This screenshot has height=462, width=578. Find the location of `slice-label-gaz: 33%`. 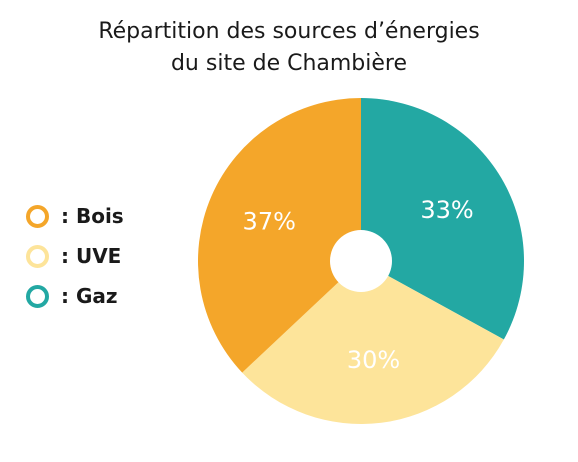

slice-label-gaz: 33% is located at coordinates (446, 210).